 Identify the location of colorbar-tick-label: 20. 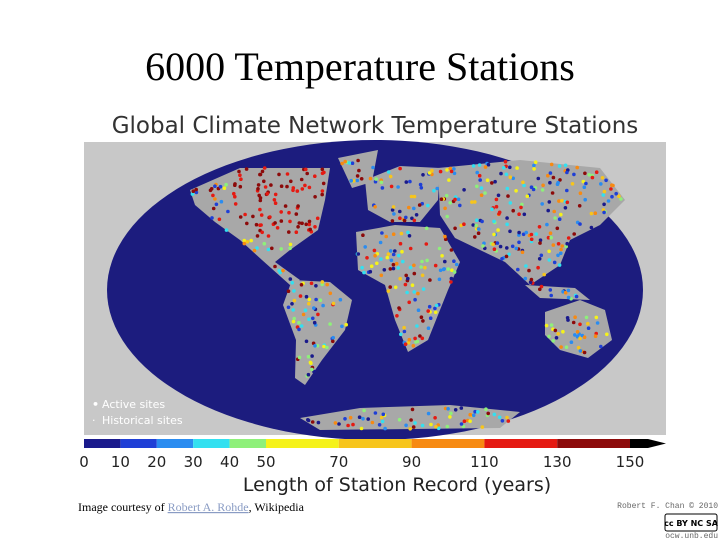
(156, 462).